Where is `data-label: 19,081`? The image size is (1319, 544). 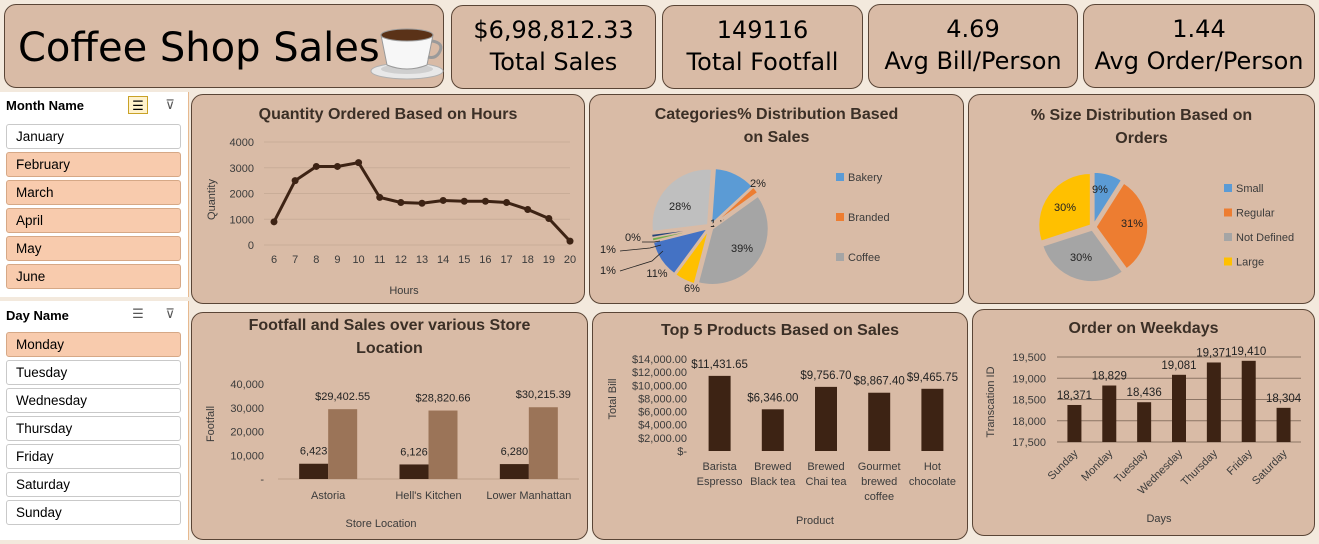
data-label: 19,081 is located at coordinates (1178, 366).